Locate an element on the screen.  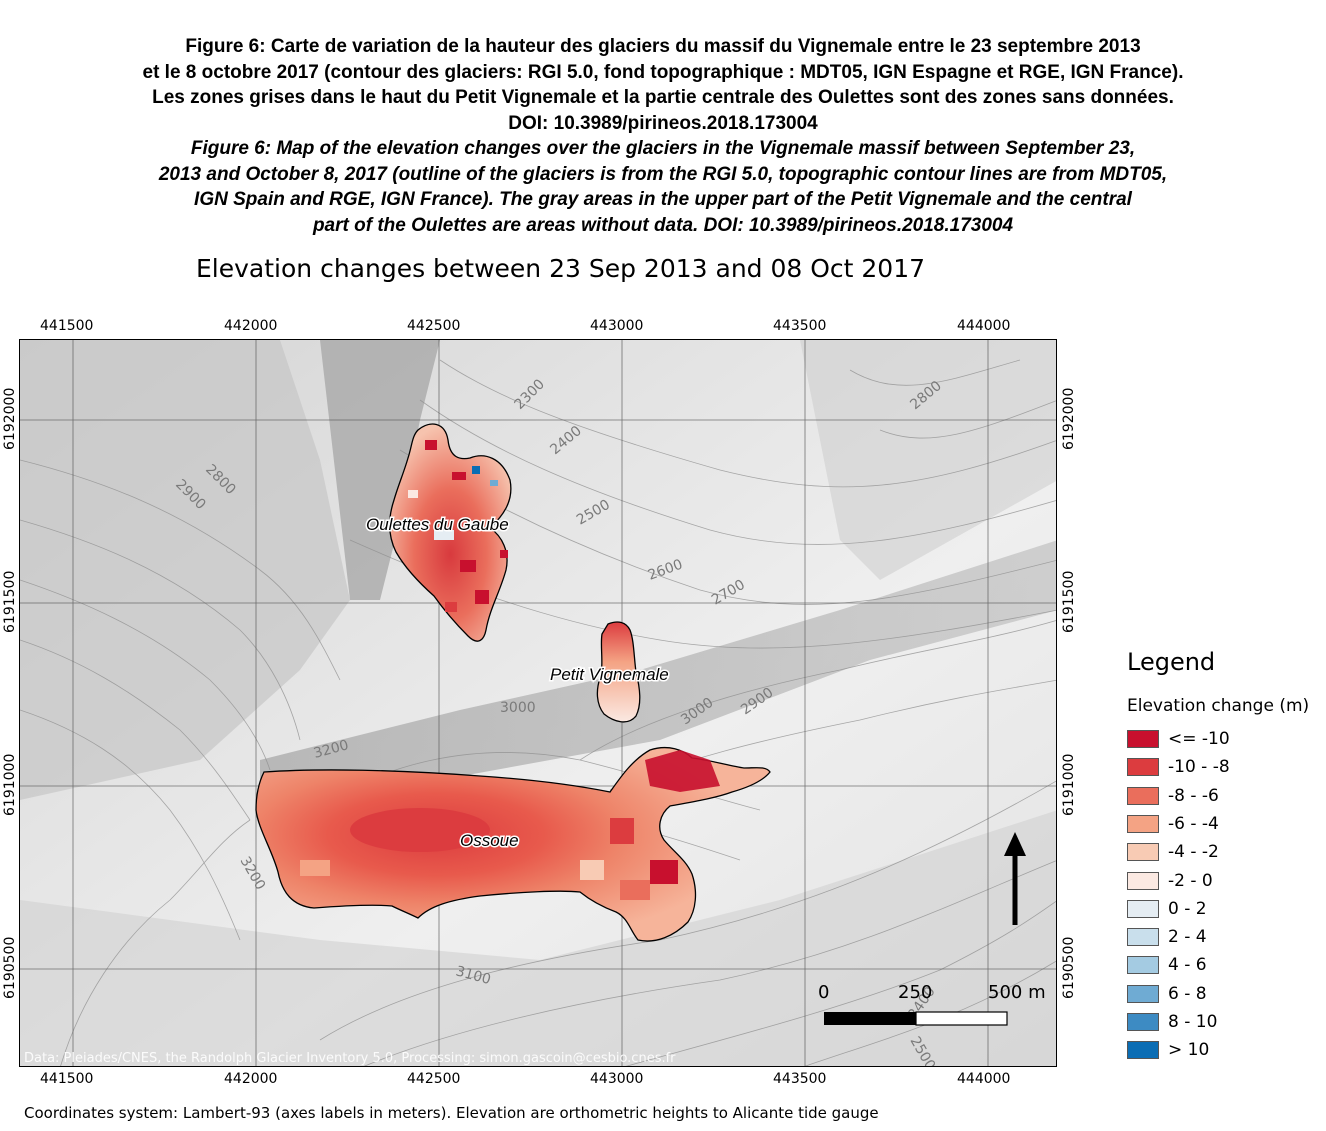
legend-item: -4 - -2 is located at coordinates (1173, 852).